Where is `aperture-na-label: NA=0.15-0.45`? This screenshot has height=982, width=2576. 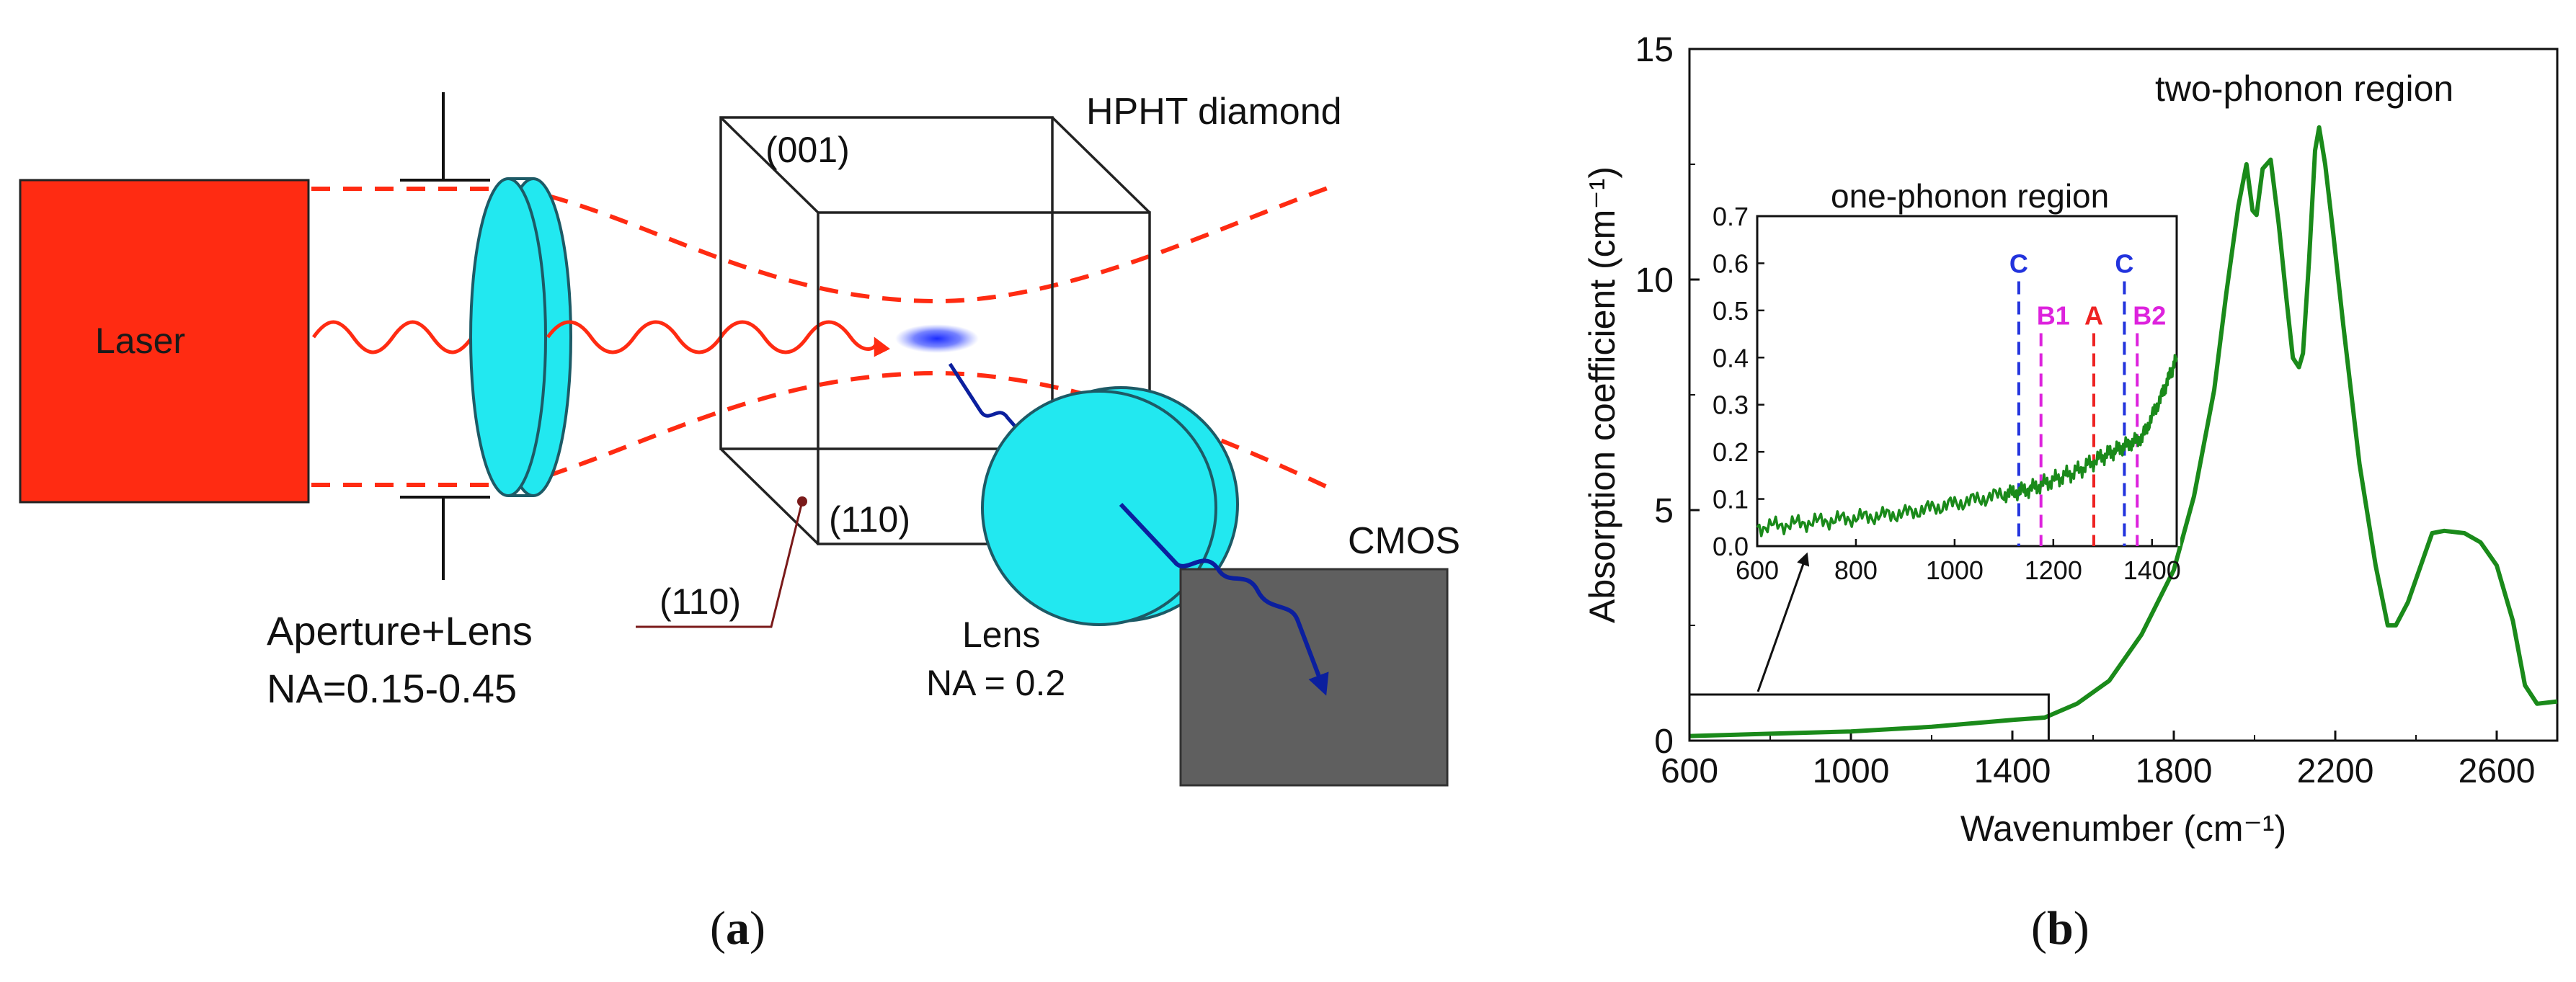
aperture-na-label: NA=0.15-0.45 is located at coordinates (392, 688).